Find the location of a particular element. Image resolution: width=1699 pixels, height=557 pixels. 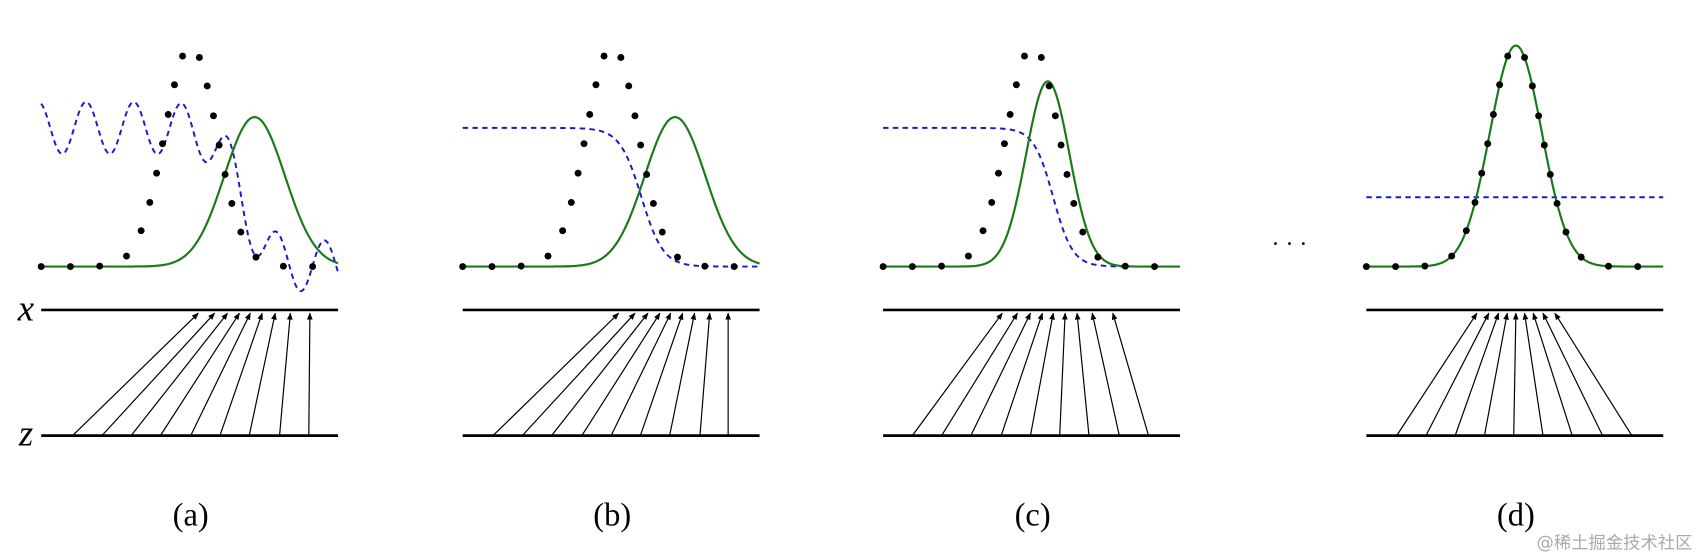

x-axis-label: x is located at coordinates (26, 308).